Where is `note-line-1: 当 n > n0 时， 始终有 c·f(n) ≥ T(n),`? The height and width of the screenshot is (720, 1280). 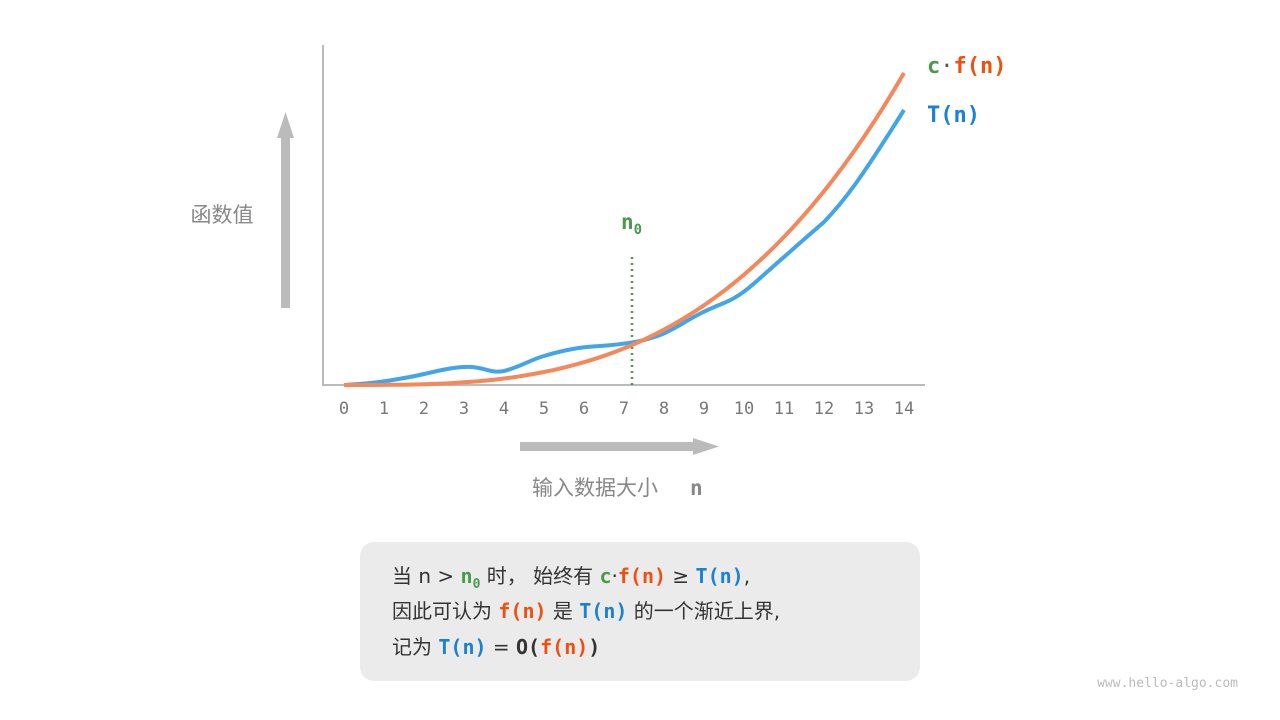 note-line-1: 当 n > n0 时， 始终有 c·f(n) ≥ T(n), is located at coordinates (571, 578).